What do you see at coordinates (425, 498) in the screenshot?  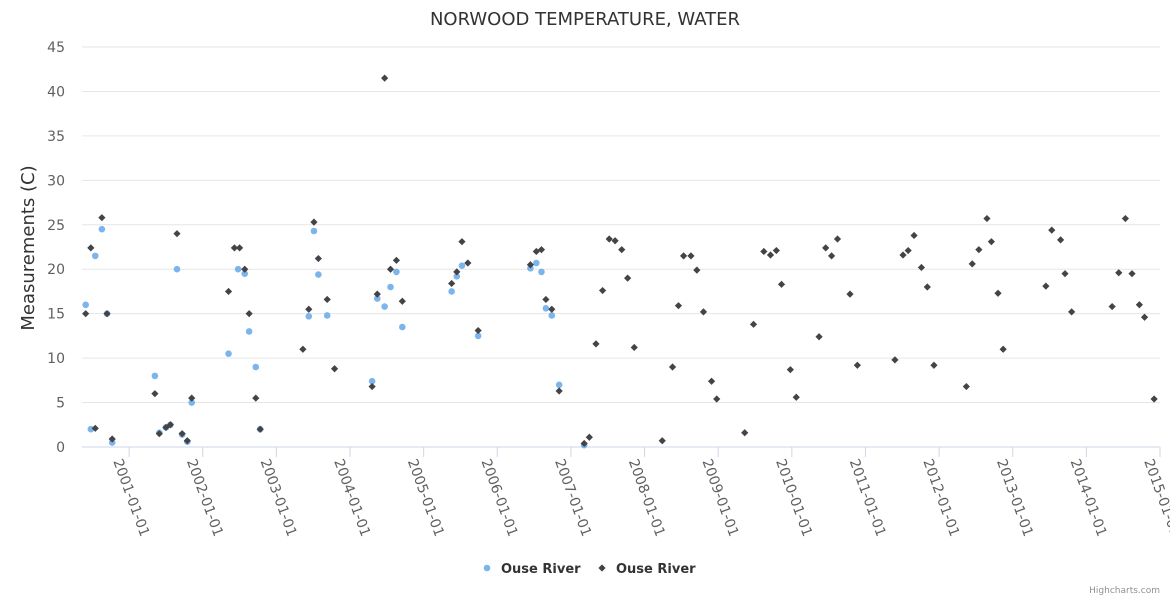 I see `x-tick-label: 2005-01-01` at bounding box center [425, 498].